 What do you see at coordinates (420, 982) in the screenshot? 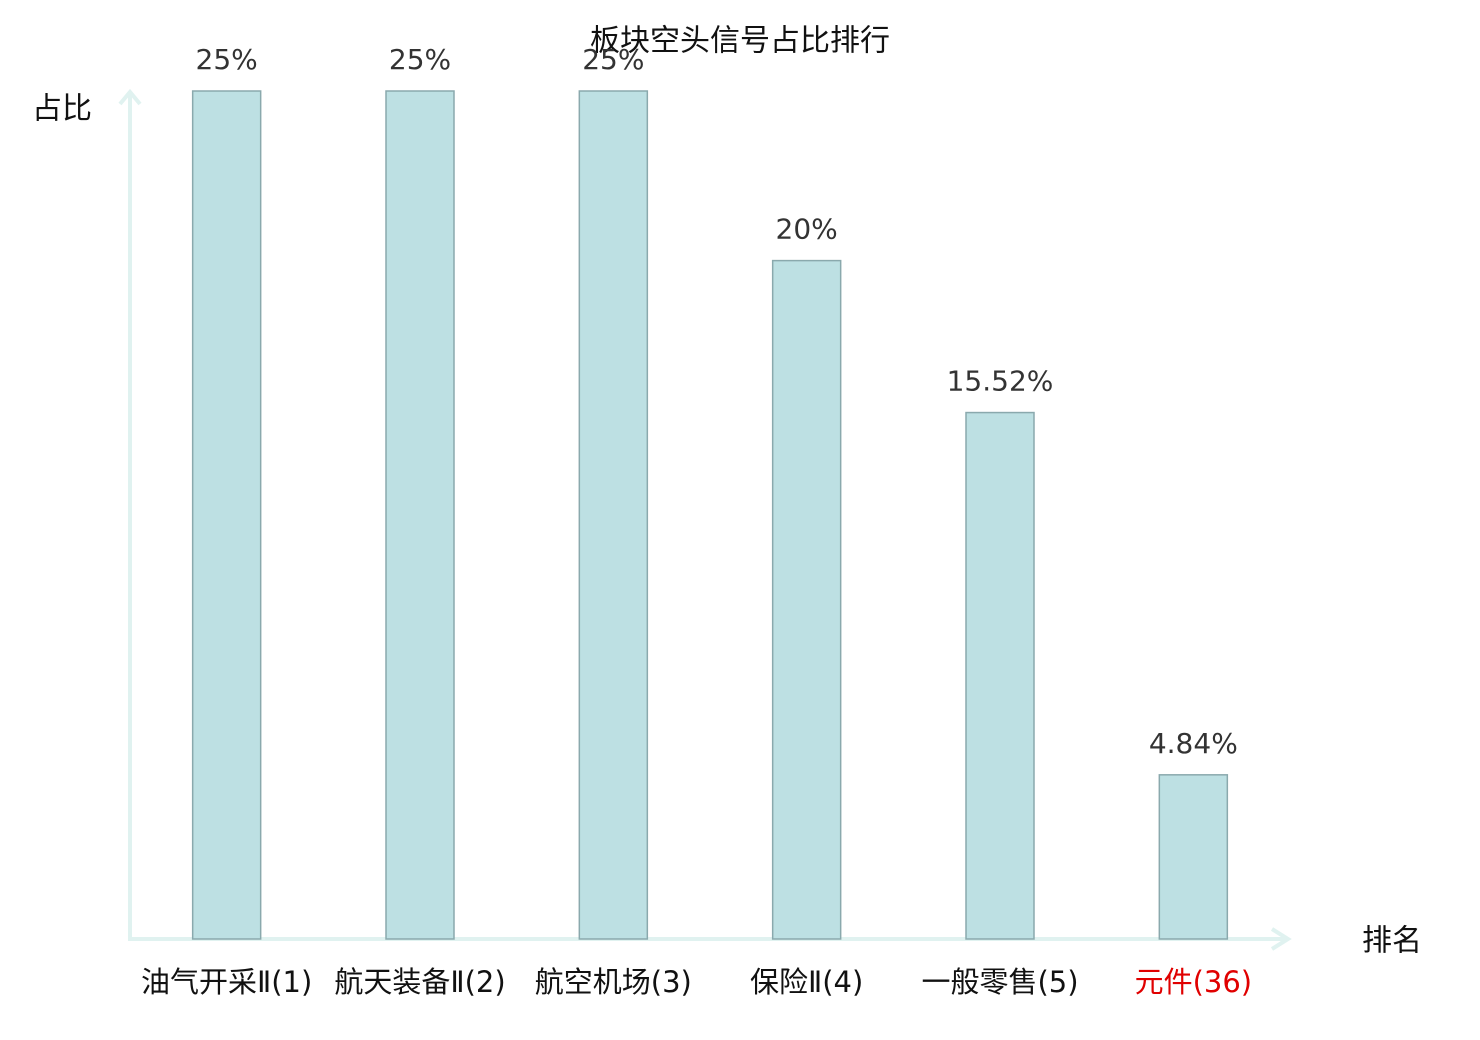
I see `x-tick-label: 航天装备Ⅱ(2)` at bounding box center [420, 982].